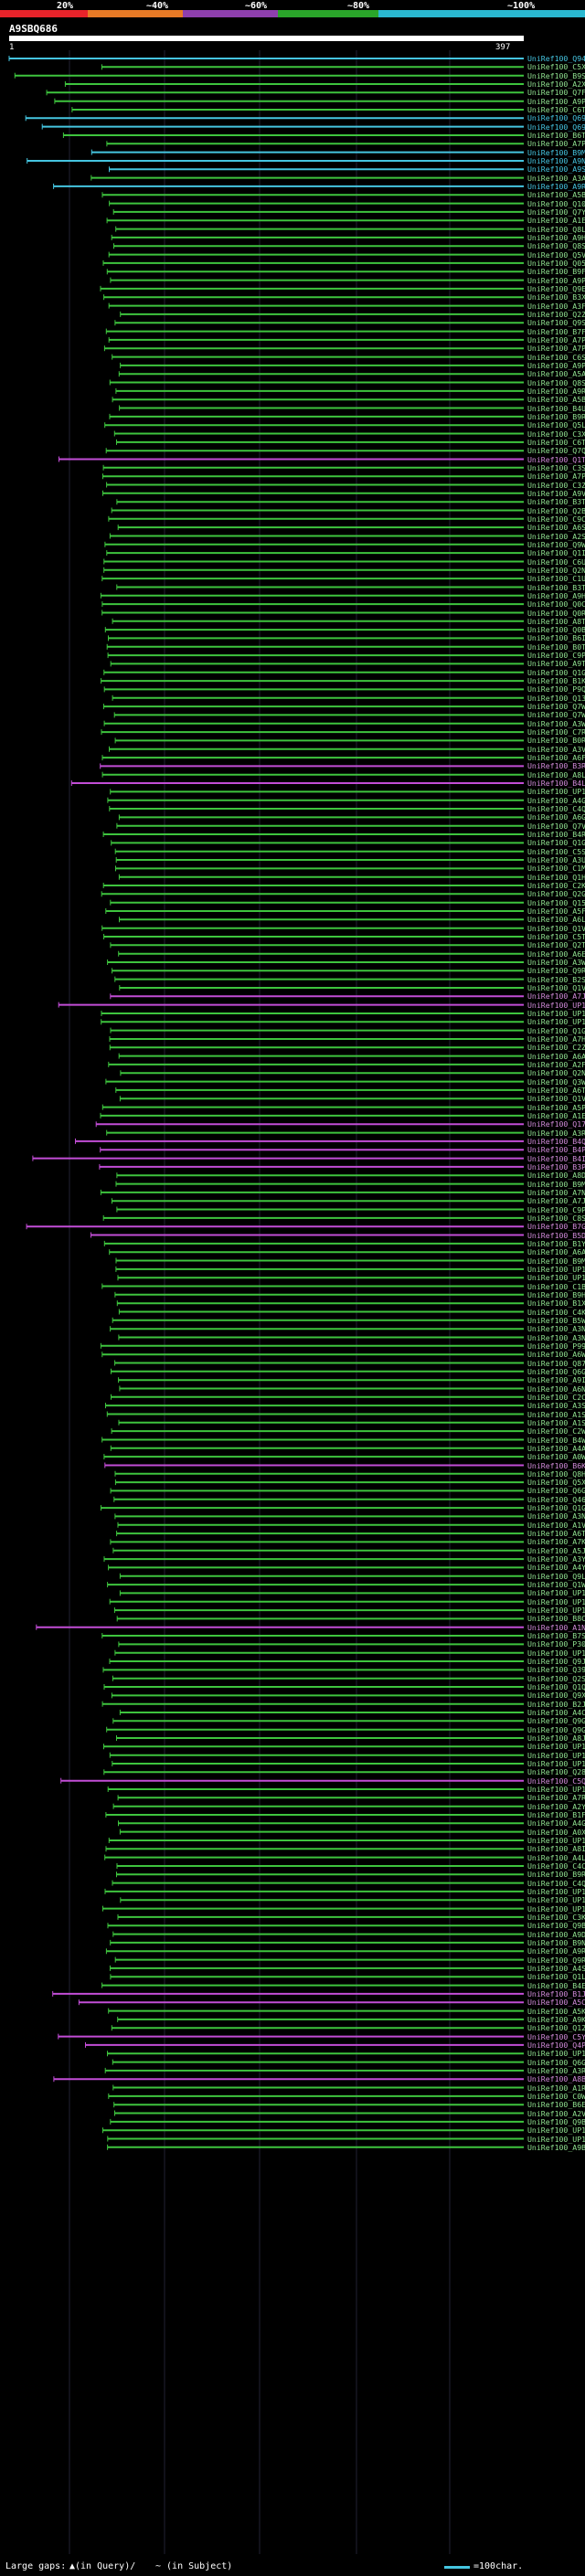  I want to click on hit-label: UniRef100_B6IXH1, so click(556, 638).